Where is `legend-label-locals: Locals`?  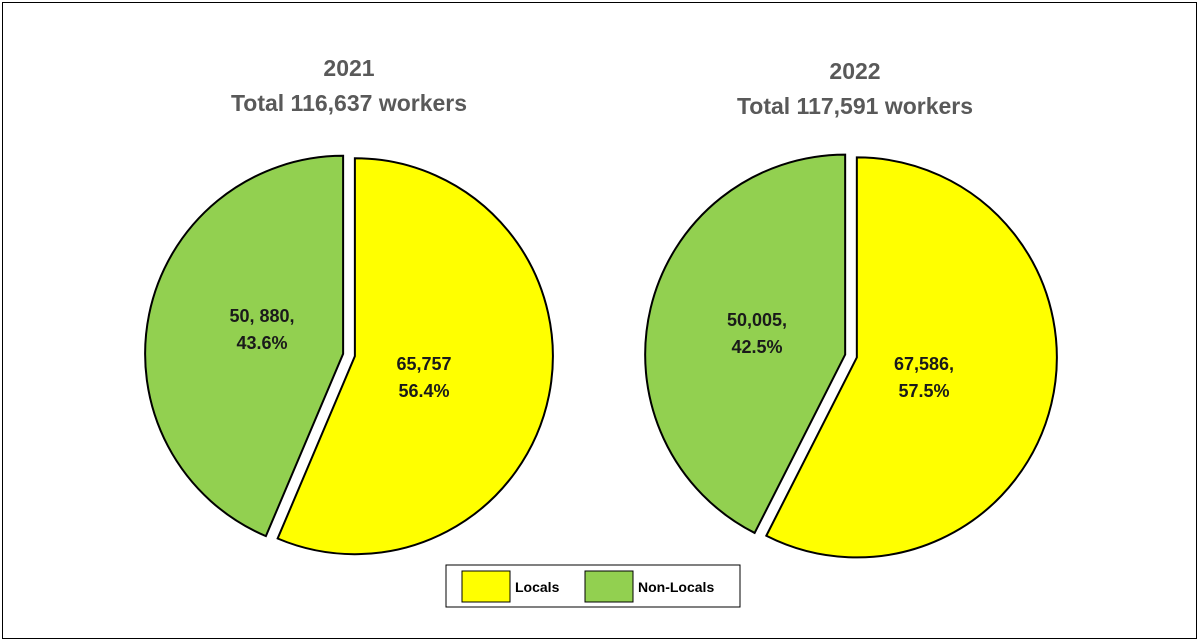 legend-label-locals: Locals is located at coordinates (537, 587).